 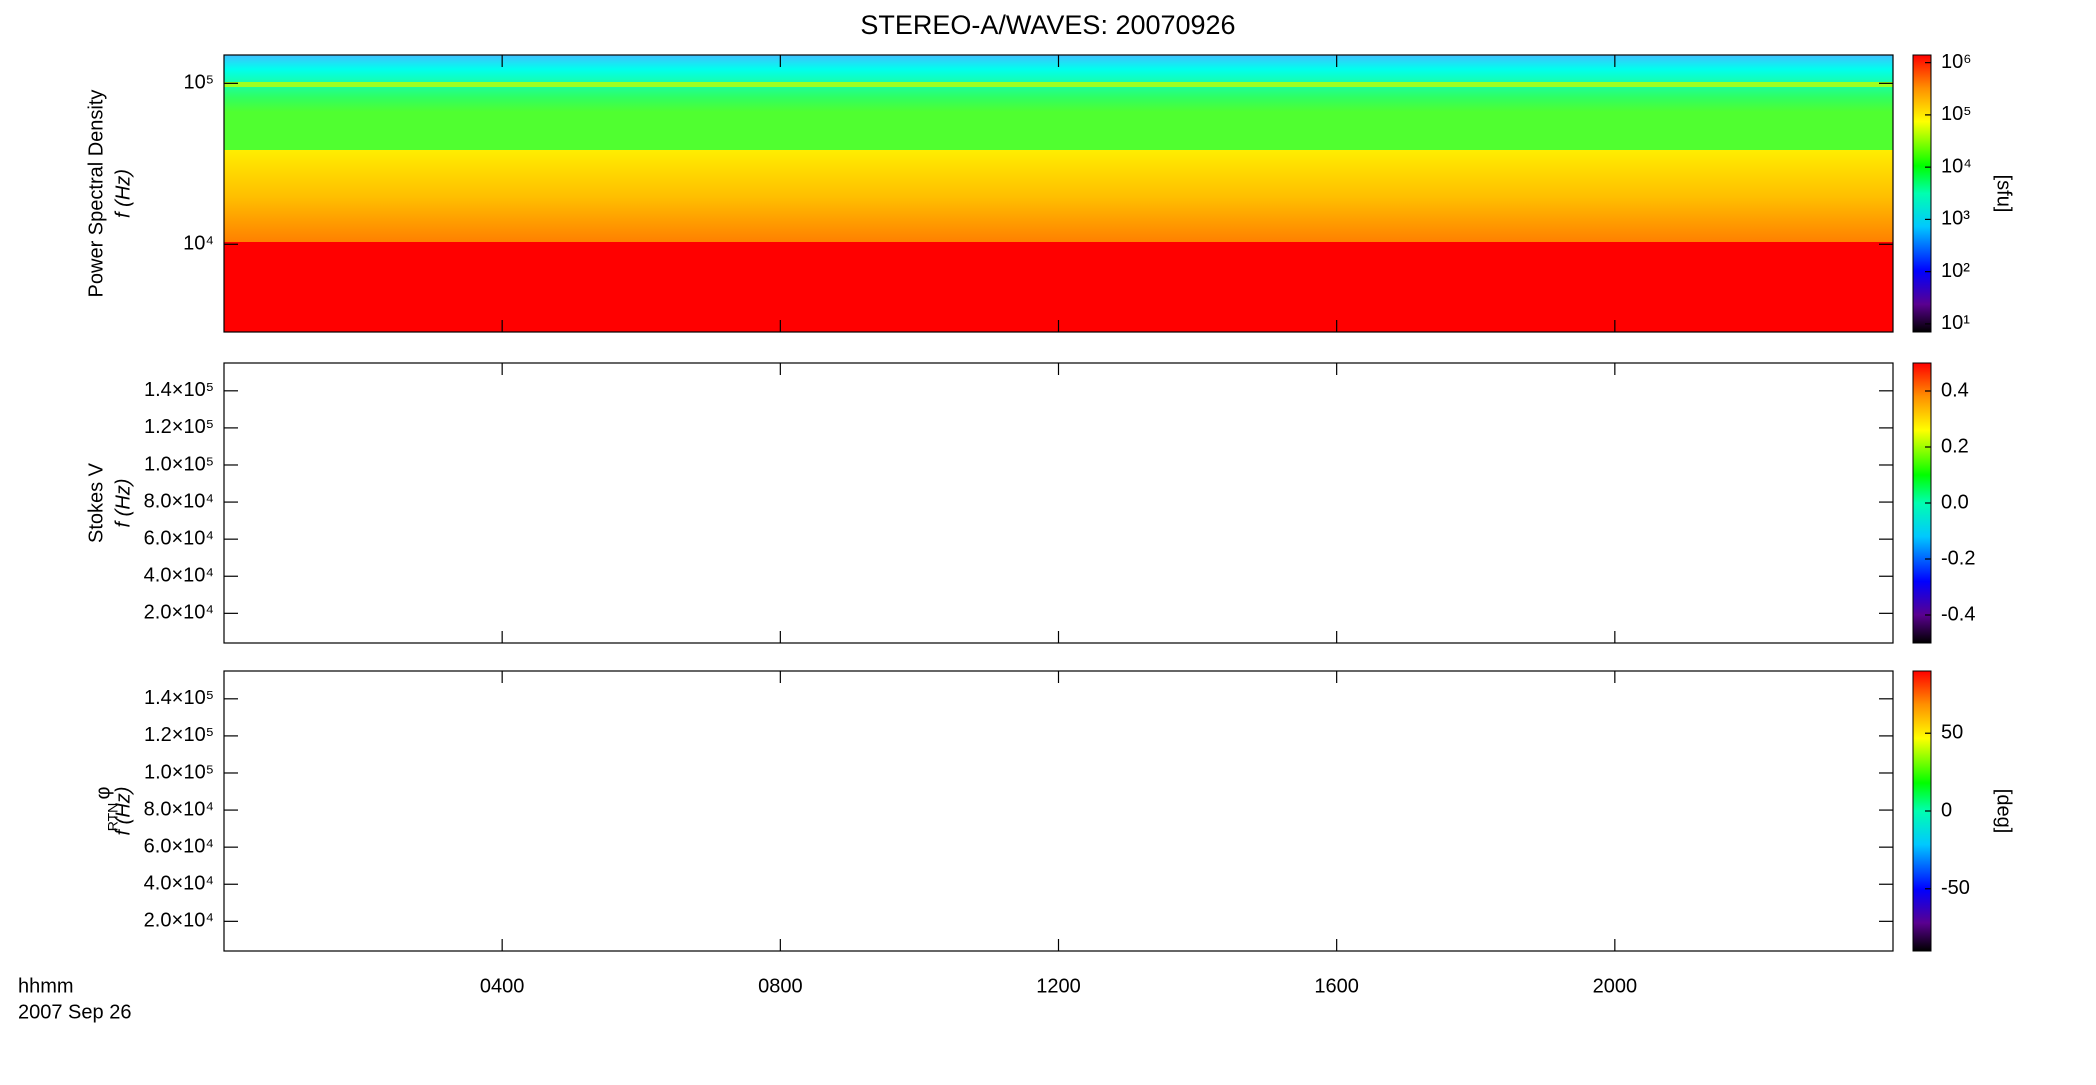 What do you see at coordinates (109, 194) in the screenshot?
I see `y-axis-title: Power Spectral Density f (Hz)` at bounding box center [109, 194].